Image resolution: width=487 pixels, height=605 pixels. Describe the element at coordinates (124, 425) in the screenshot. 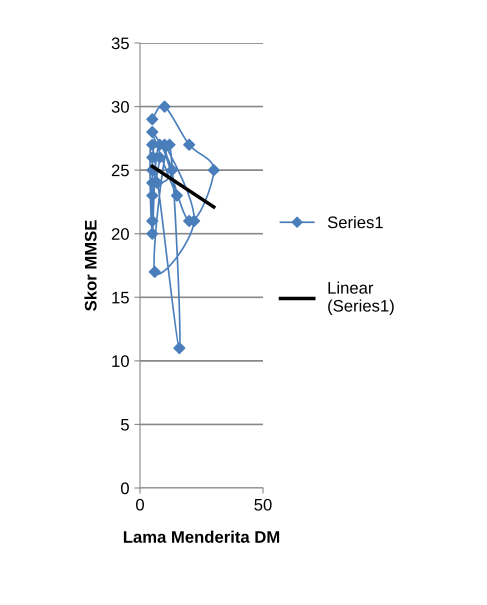

I see `y-tick-label: 5` at that location.